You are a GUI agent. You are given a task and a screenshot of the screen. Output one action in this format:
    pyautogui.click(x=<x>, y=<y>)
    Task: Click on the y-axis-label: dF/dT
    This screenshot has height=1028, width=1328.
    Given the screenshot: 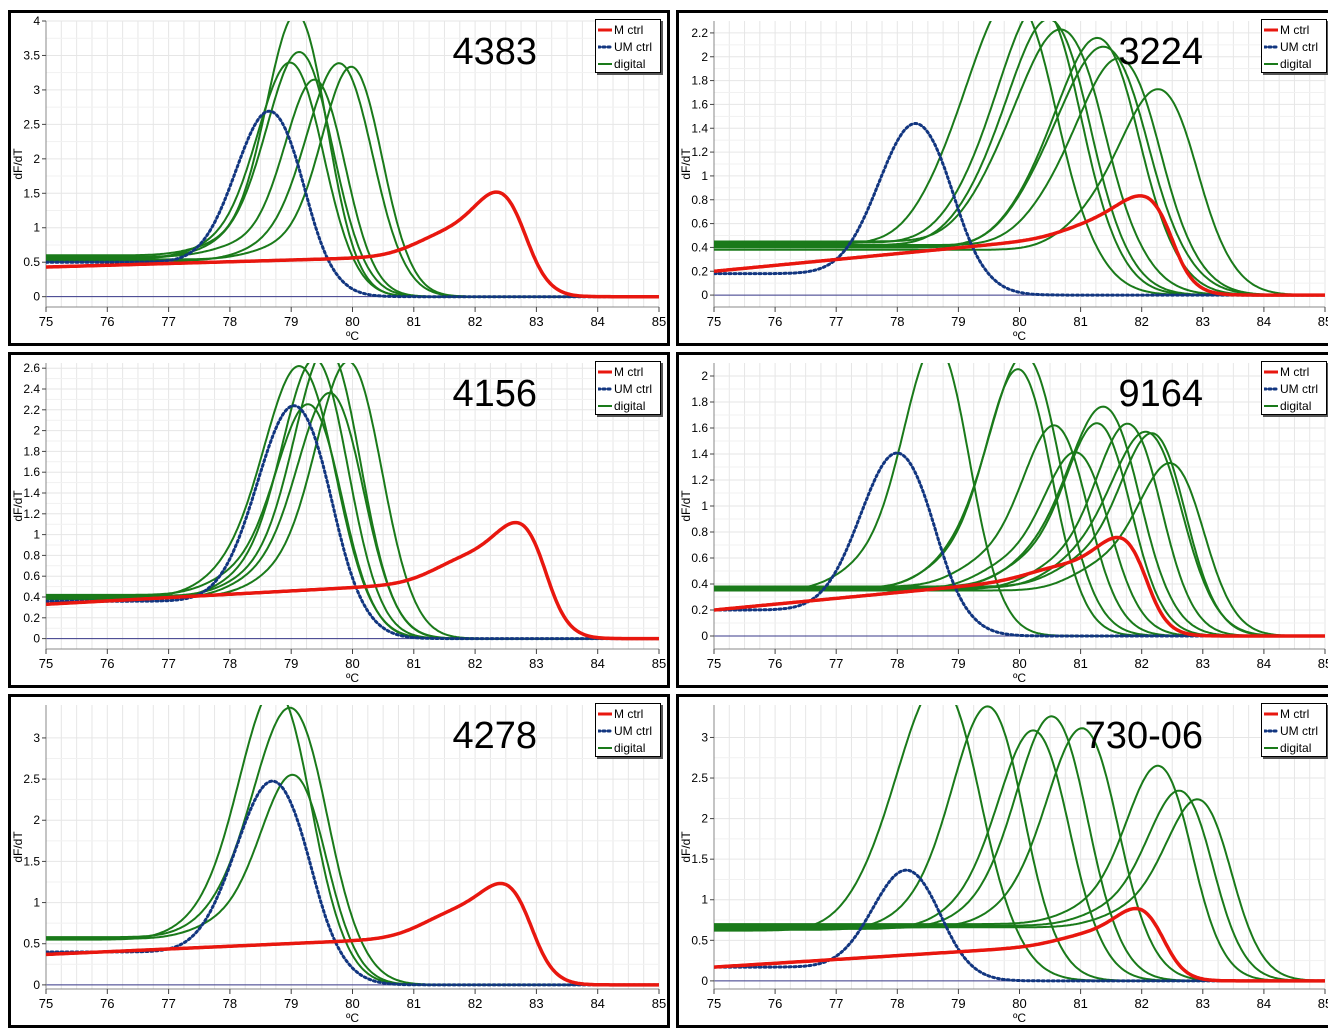 What is the action you would take?
    pyautogui.click(x=18, y=847)
    